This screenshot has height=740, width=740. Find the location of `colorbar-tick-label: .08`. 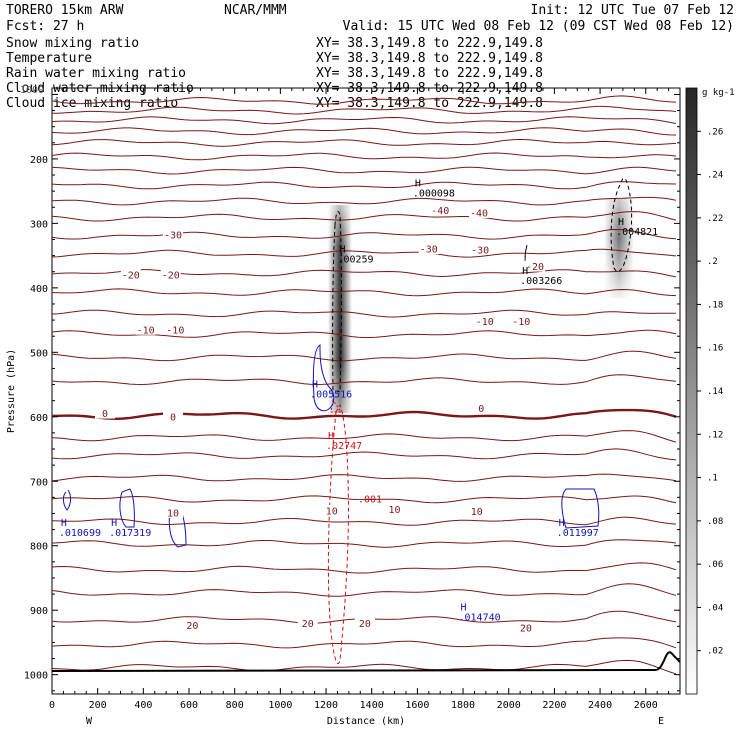

colorbar-tick-label: .08 is located at coordinates (715, 522).